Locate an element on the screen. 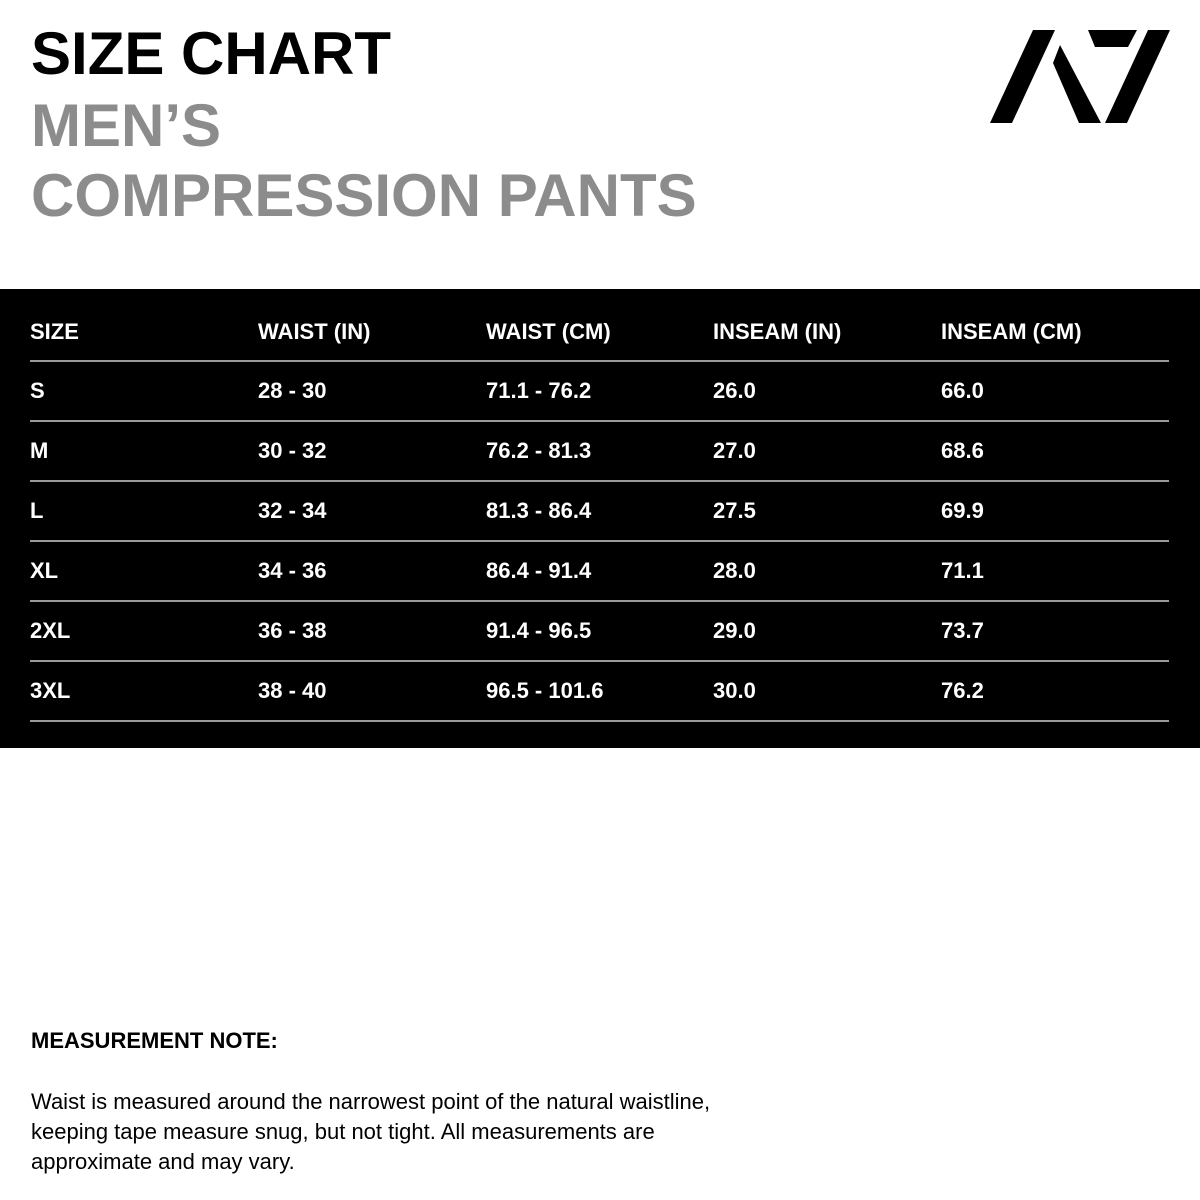 The width and height of the screenshot is (1200, 1200). subtitle-line2: COMPRESSION PANTS is located at coordinates (364, 195).